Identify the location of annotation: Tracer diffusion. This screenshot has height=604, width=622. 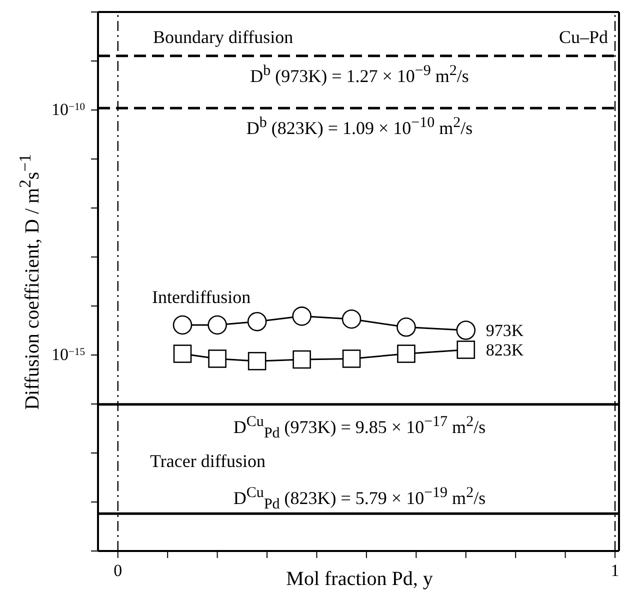
(208, 461).